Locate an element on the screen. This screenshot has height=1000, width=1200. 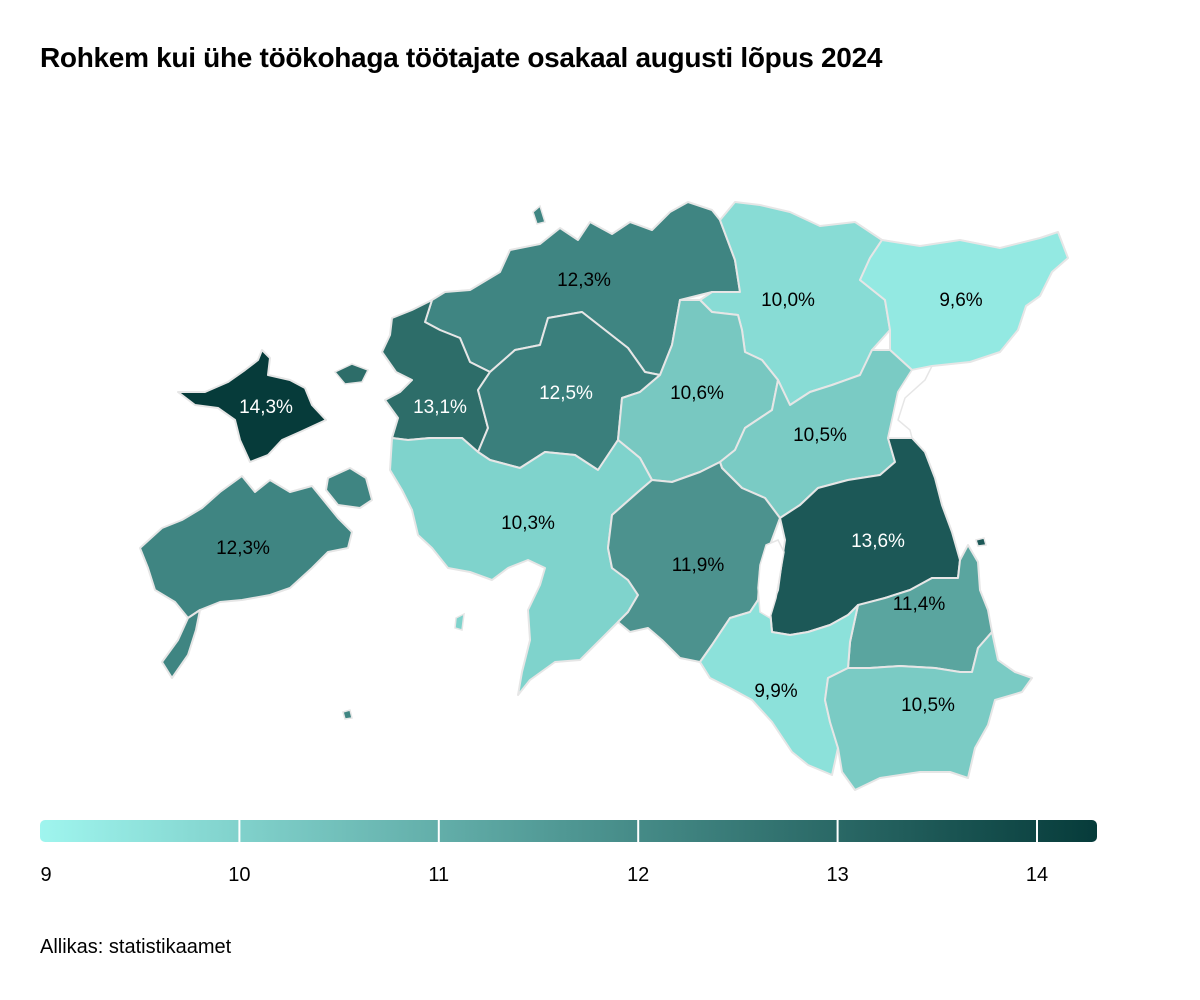
lake-peipus-edge is located at coordinates (910, 401).